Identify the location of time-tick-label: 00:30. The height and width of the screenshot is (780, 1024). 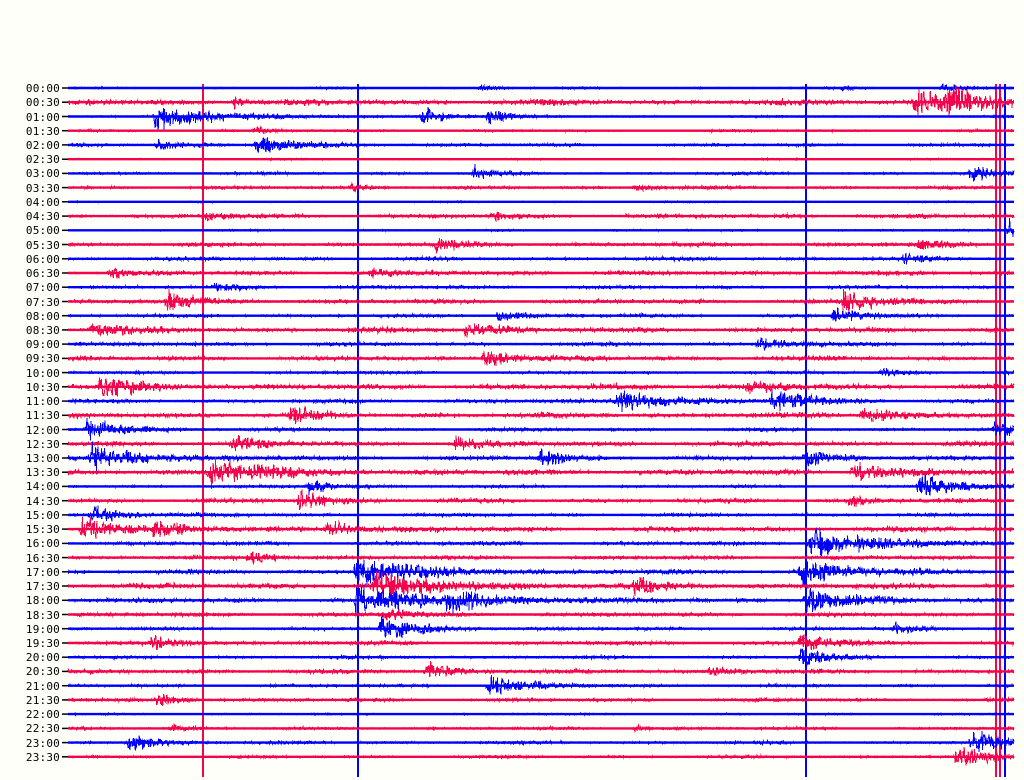
(42, 103).